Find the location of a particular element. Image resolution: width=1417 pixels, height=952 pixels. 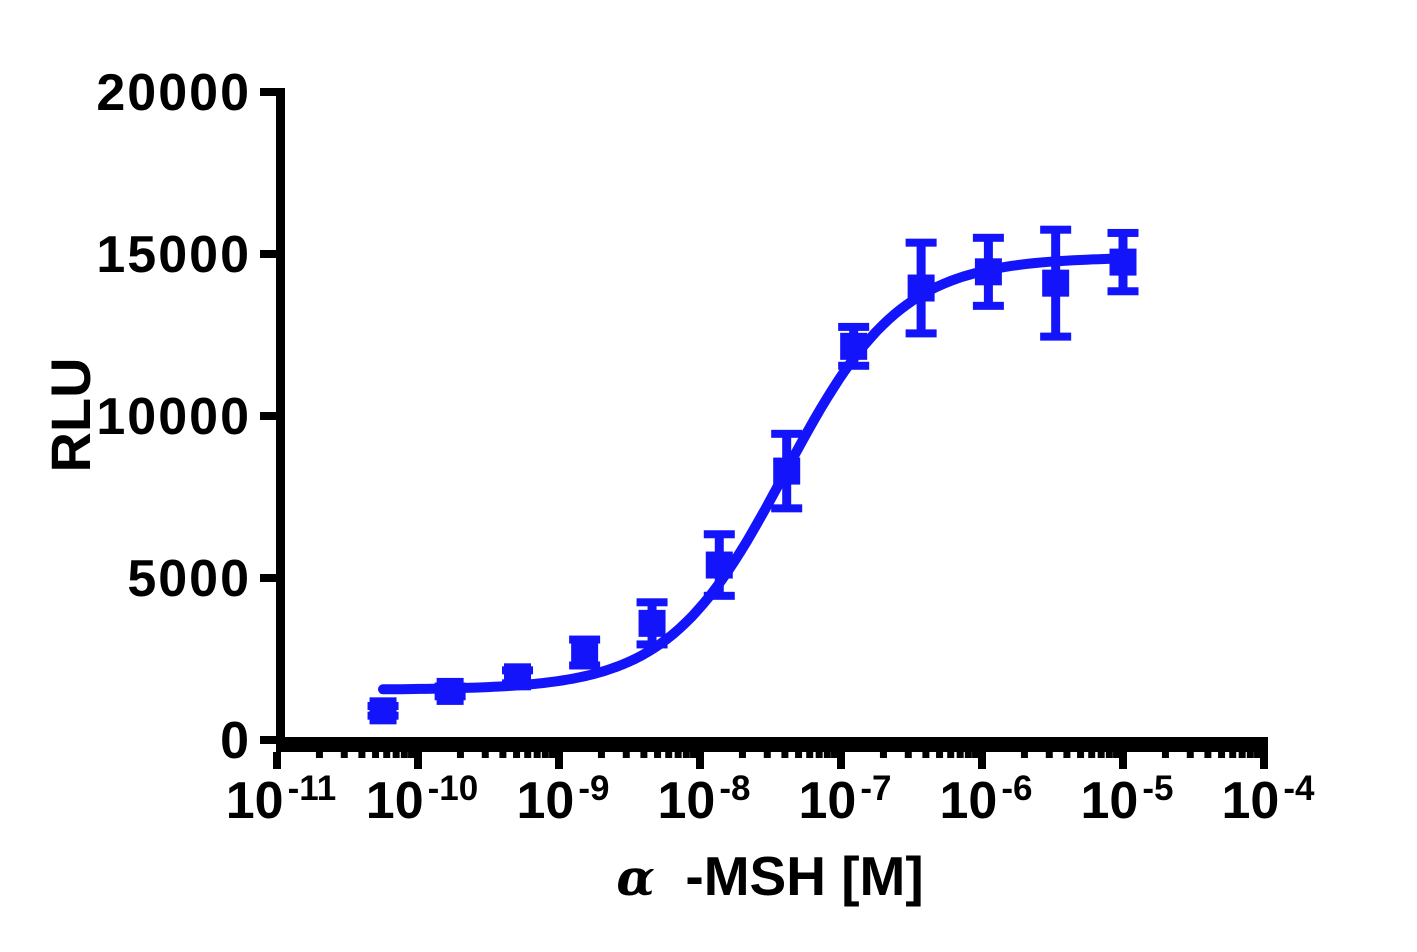

y-tick-label: 10000 is located at coordinates (173, 417).